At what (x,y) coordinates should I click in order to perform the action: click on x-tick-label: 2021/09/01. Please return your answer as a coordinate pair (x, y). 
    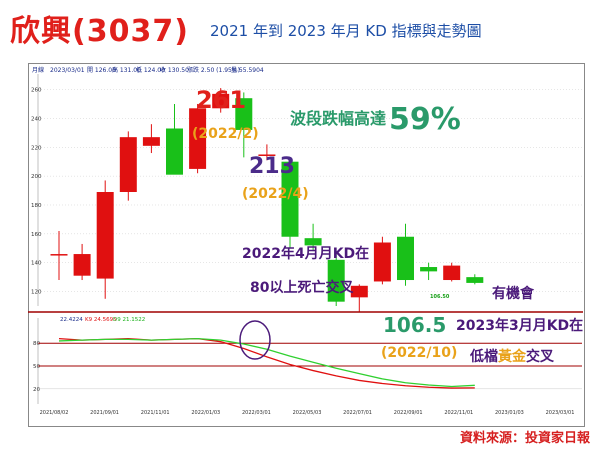
    Looking at the image, I should click on (104, 413).